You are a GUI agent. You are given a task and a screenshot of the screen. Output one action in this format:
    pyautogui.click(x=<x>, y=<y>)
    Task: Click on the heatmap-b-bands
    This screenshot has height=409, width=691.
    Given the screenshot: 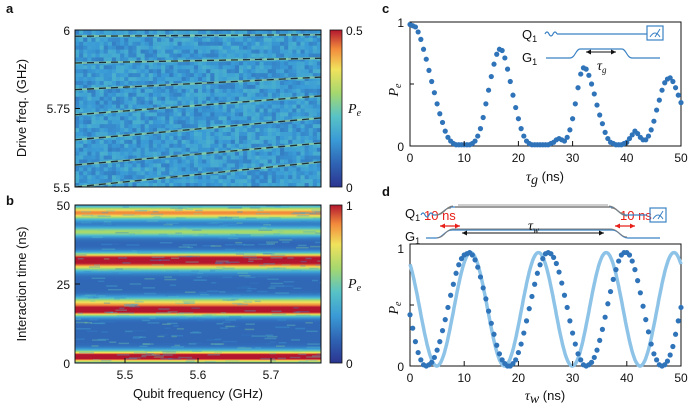 What is the action you would take?
    pyautogui.click(x=198, y=284)
    